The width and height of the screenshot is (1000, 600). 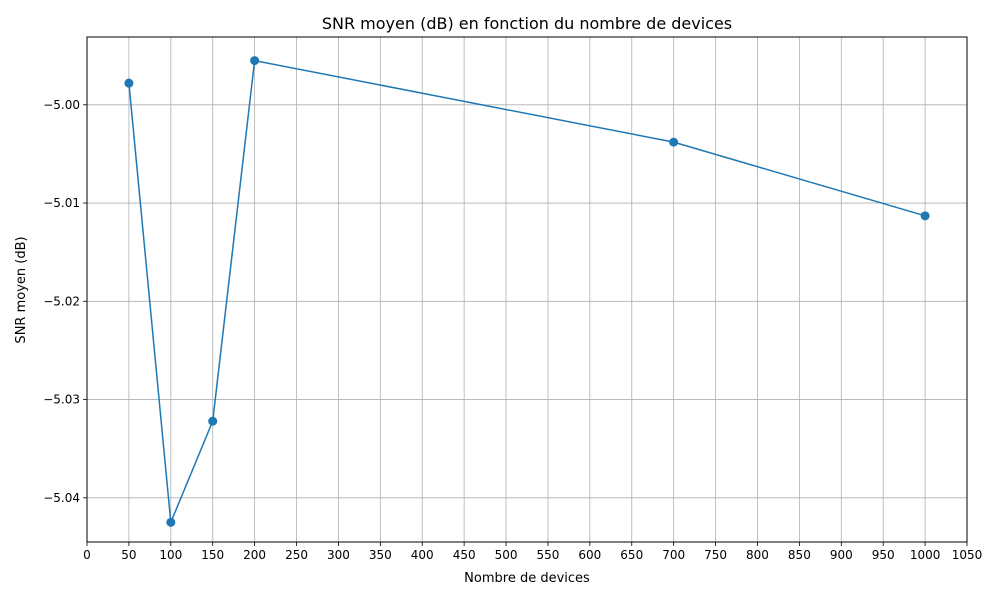 What do you see at coordinates (87, 555) in the screenshot?
I see `x-tick-label: 0` at bounding box center [87, 555].